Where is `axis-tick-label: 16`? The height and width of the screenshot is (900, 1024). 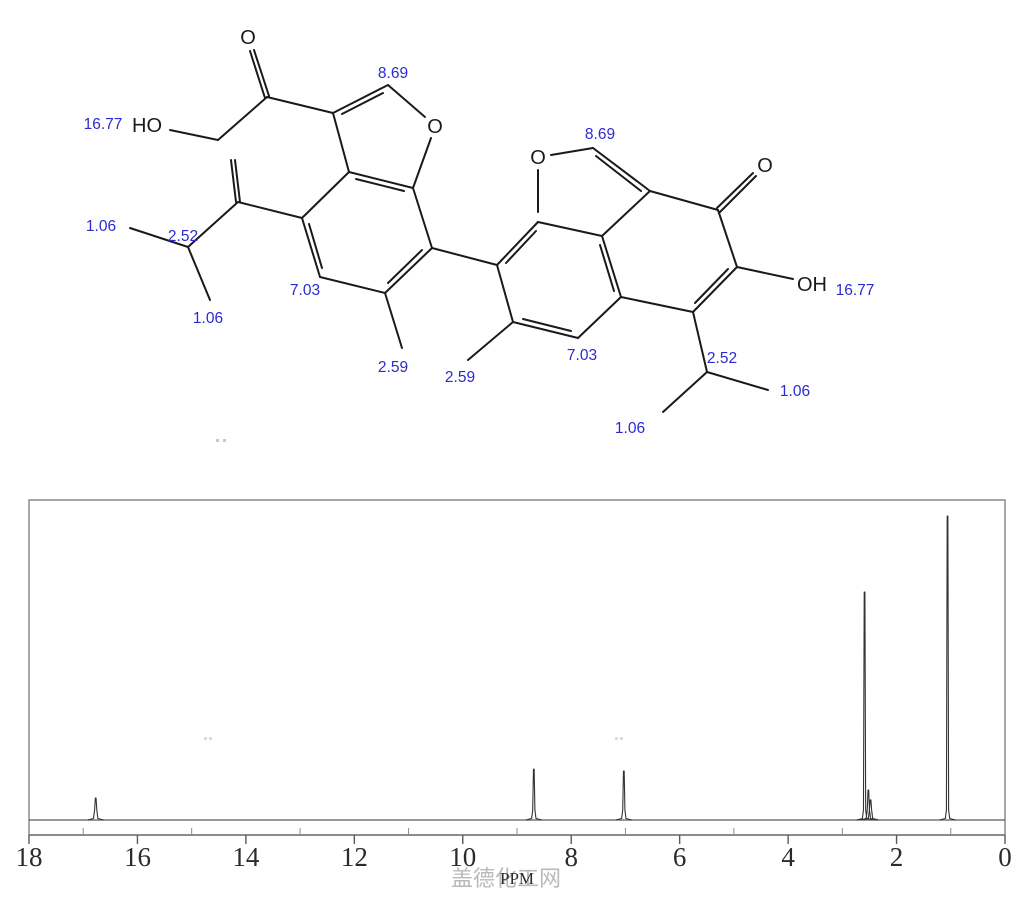
axis-tick-label: 16 is located at coordinates (137, 857).